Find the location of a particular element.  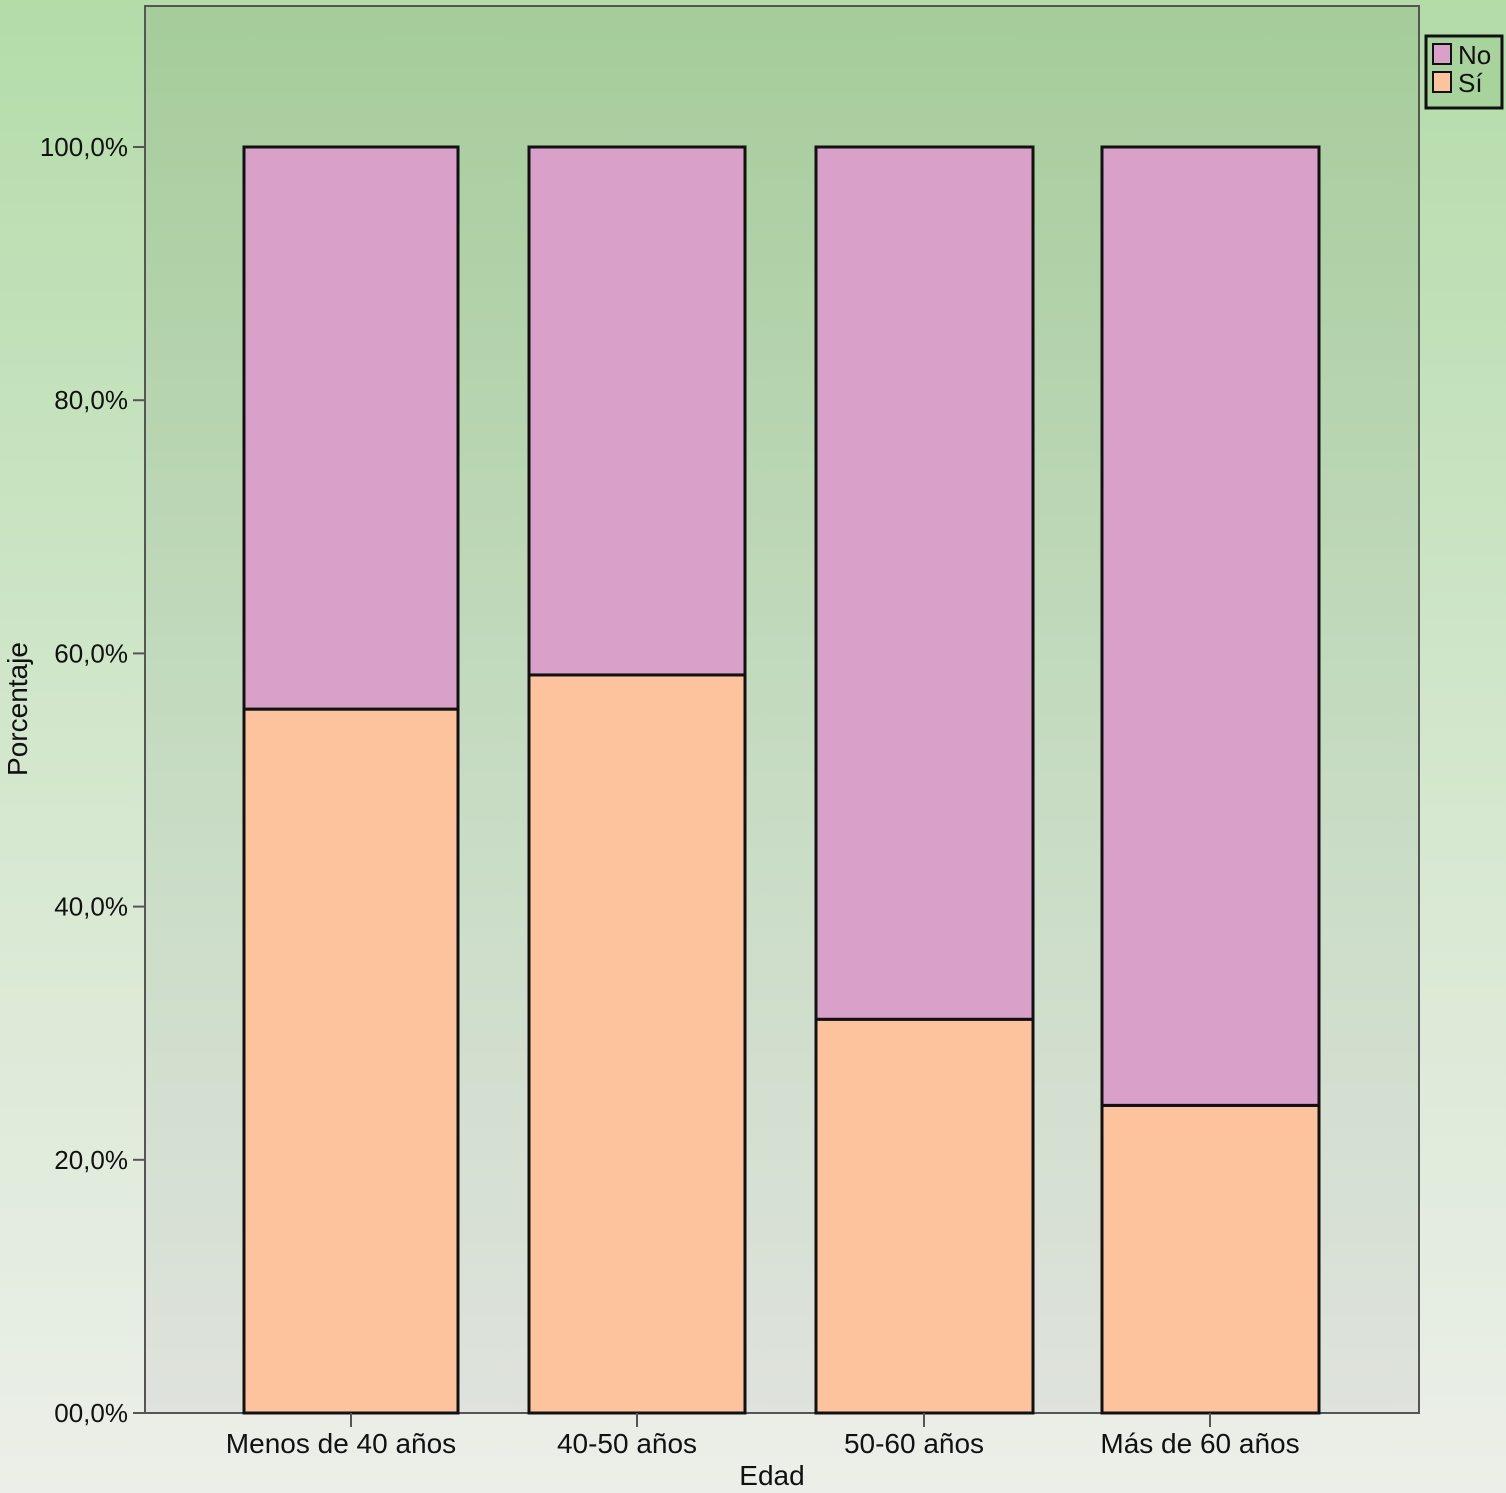

x-category-label: Más de 60 años is located at coordinates (1199, 1443).